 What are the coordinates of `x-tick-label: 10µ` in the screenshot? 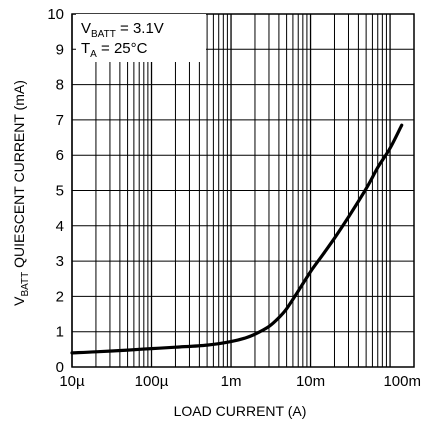 It's located at (72, 381).